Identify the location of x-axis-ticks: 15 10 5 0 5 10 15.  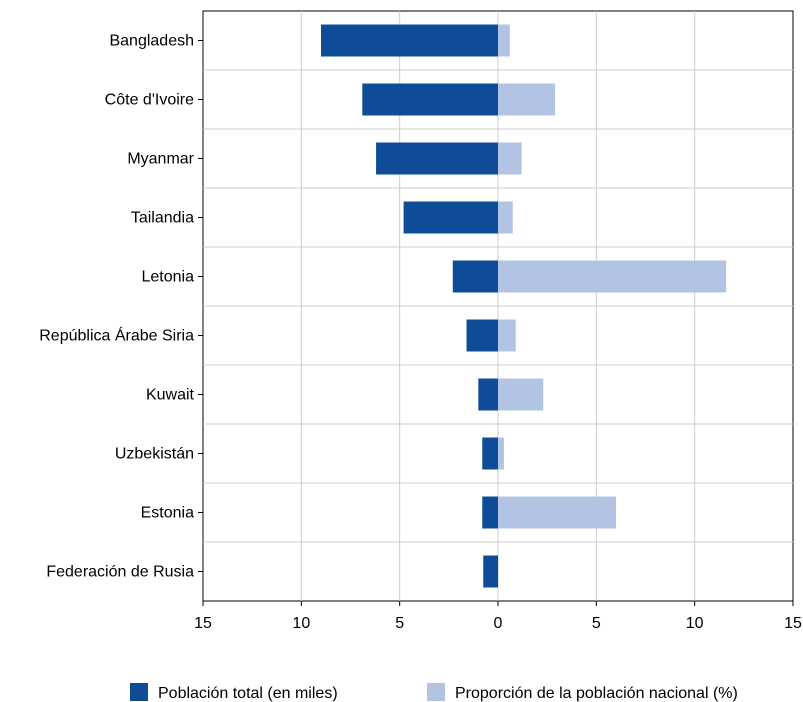
(498, 616).